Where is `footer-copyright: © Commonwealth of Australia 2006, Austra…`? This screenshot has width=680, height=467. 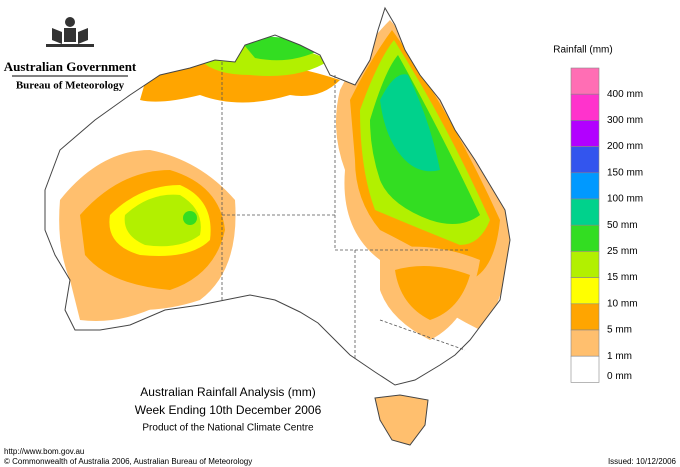
footer-copyright: © Commonwealth of Australia 2006, Austra… is located at coordinates (128, 461).